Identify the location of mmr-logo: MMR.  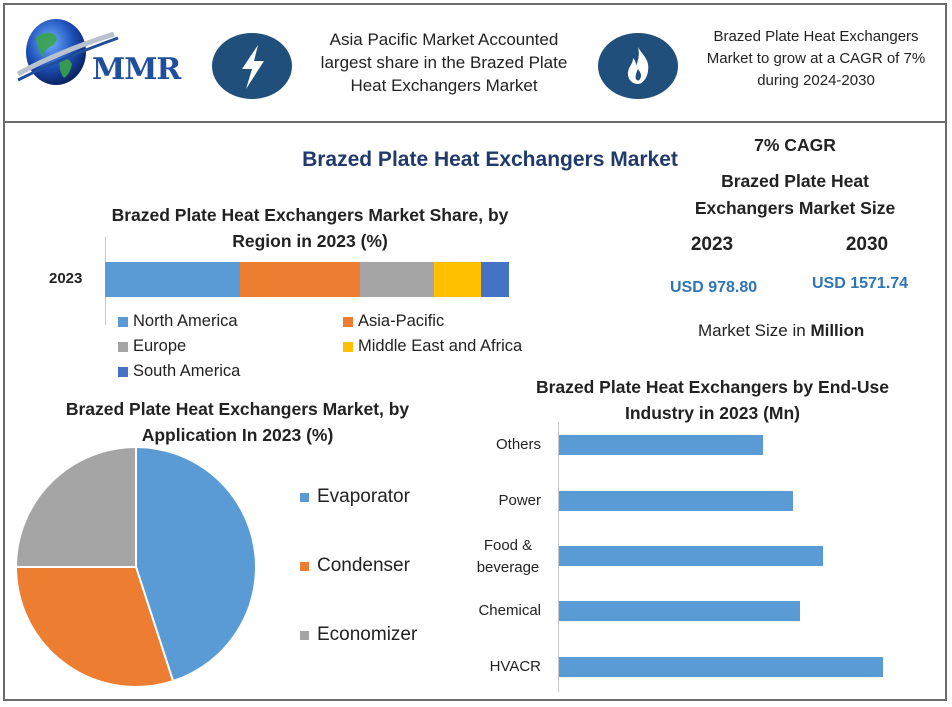
(104, 52).